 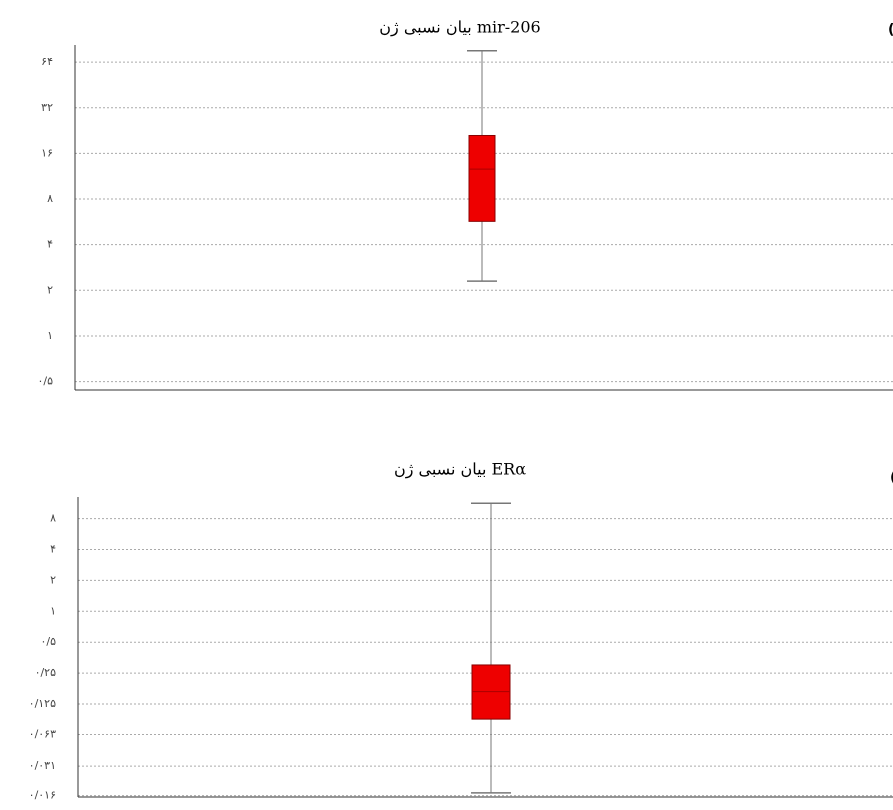 I want to click on y-tick-label: ۶۴, so click(x=47, y=61).